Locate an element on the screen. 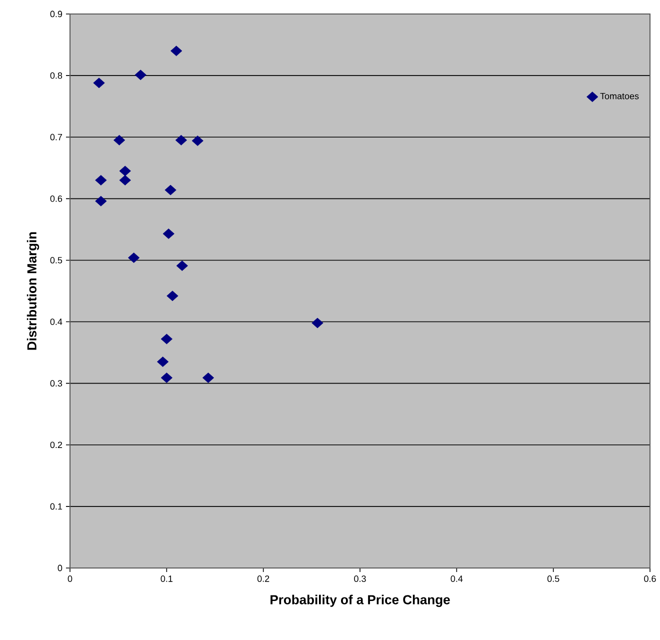  y-tick-label: 0.1 is located at coordinates (56, 506).